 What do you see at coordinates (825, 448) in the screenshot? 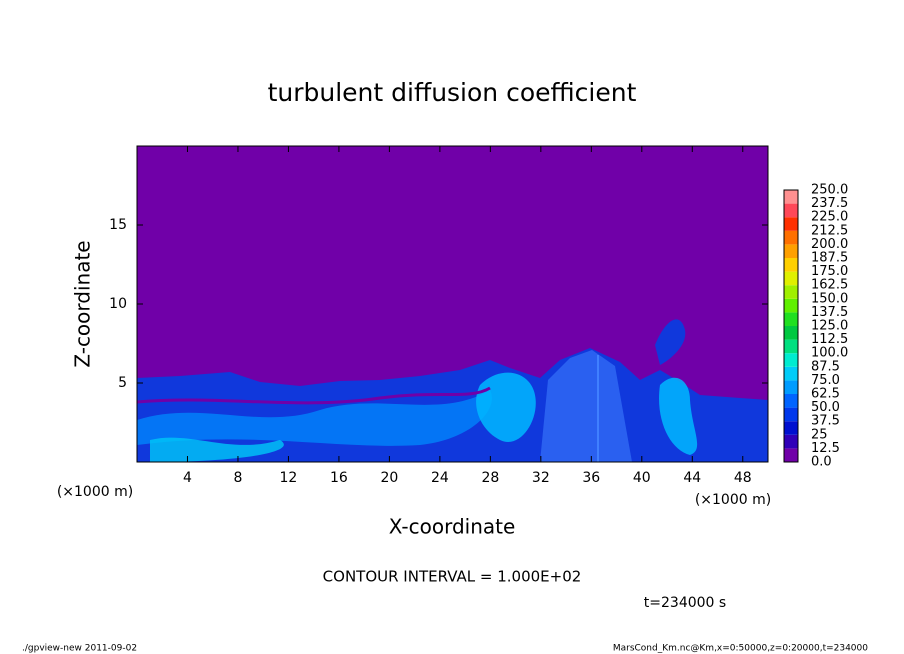
I see `colorbar-label: 12.5` at bounding box center [825, 448].